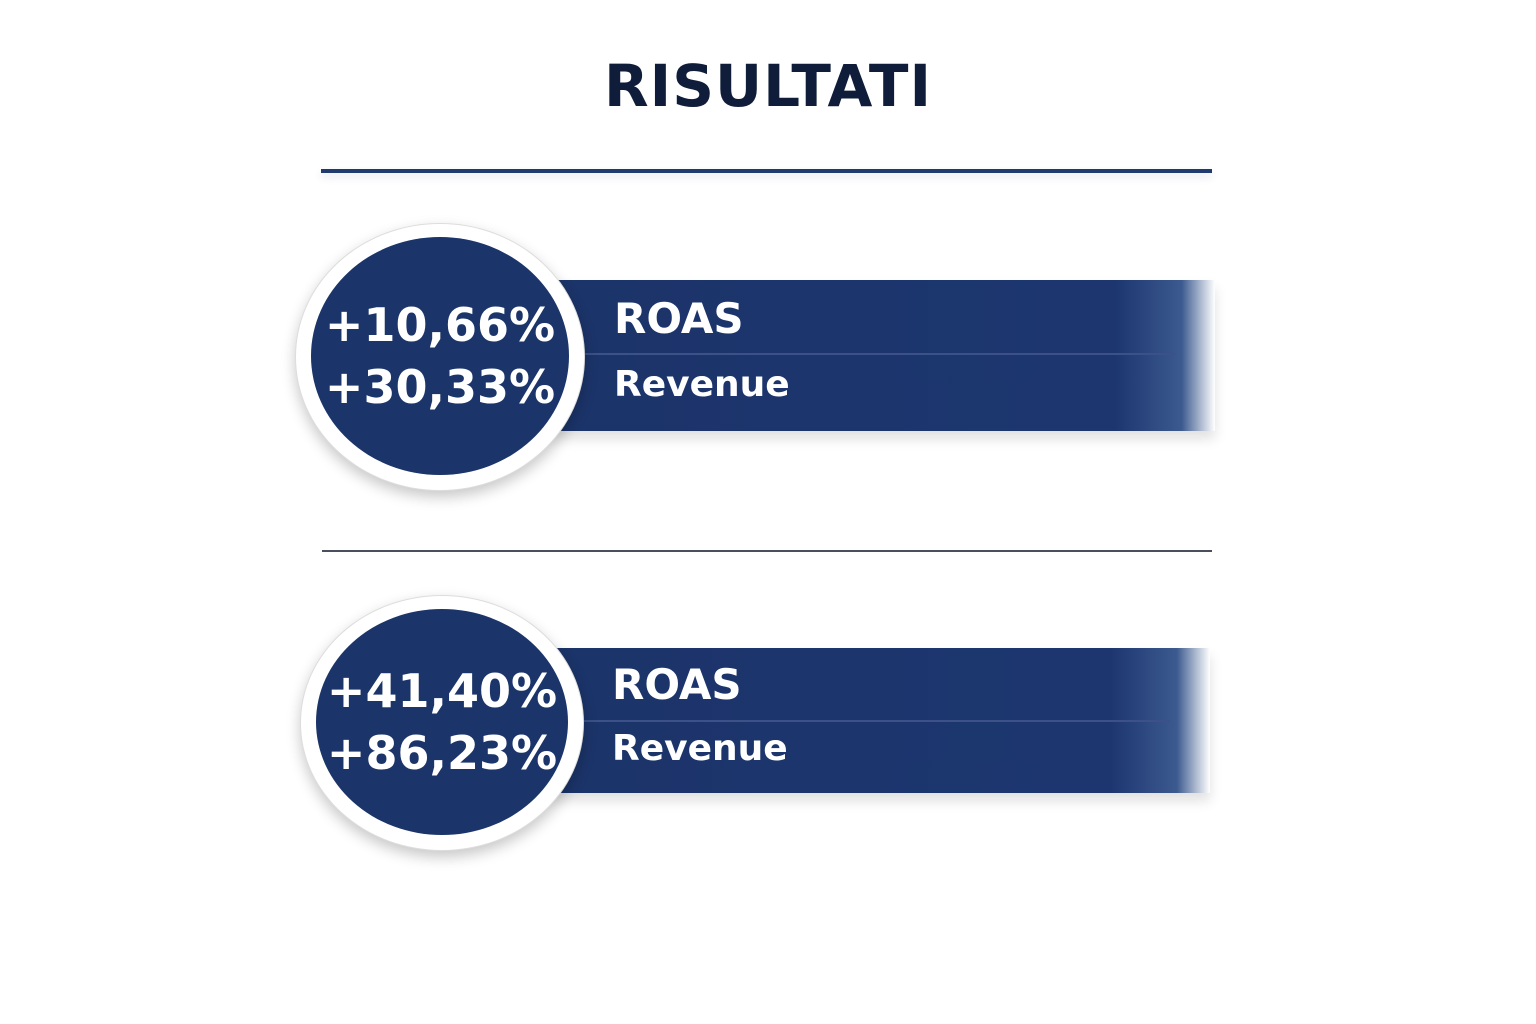  Describe the element at coordinates (442, 691) in the screenshot. I see `roas-value: +41,40%` at that location.